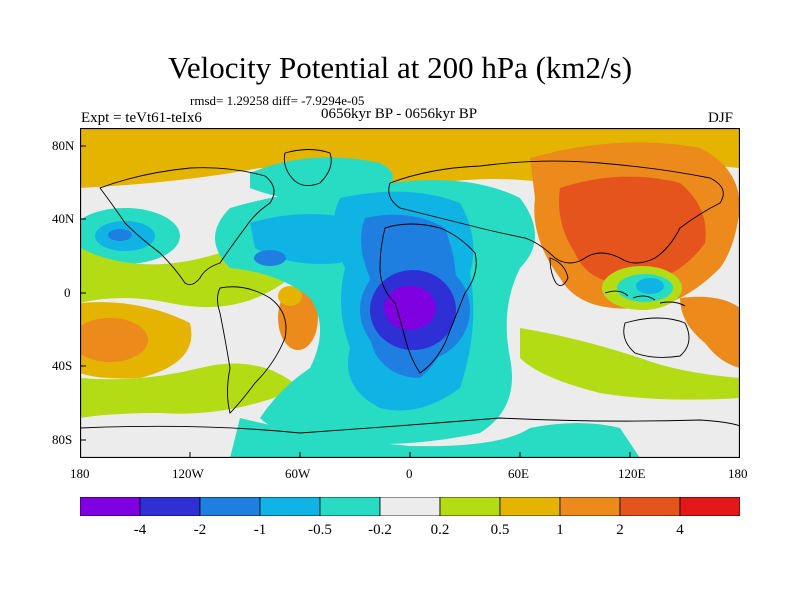 Image resolution: width=800 pixels, height=600 pixels. Describe the element at coordinates (500, 530) in the screenshot. I see `colorbar-label: 0.5` at that location.